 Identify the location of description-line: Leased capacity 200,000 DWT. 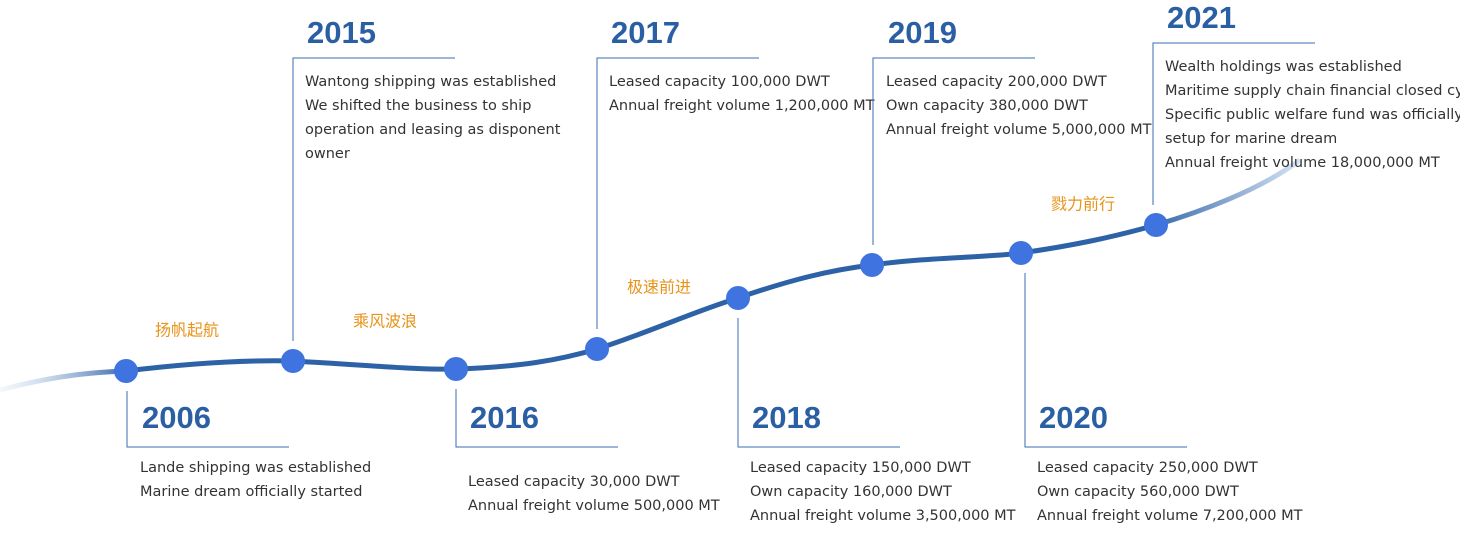
(996, 82).